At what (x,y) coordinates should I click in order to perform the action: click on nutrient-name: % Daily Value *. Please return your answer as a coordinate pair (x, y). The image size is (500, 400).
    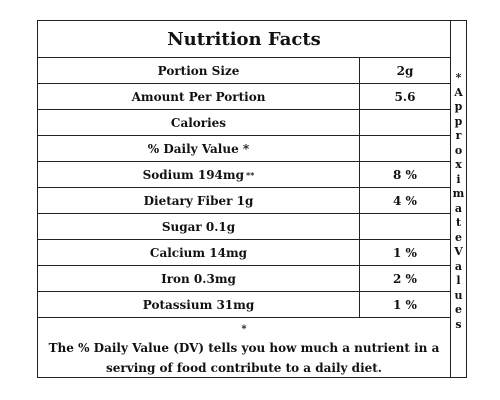
    Looking at the image, I should click on (198, 148).